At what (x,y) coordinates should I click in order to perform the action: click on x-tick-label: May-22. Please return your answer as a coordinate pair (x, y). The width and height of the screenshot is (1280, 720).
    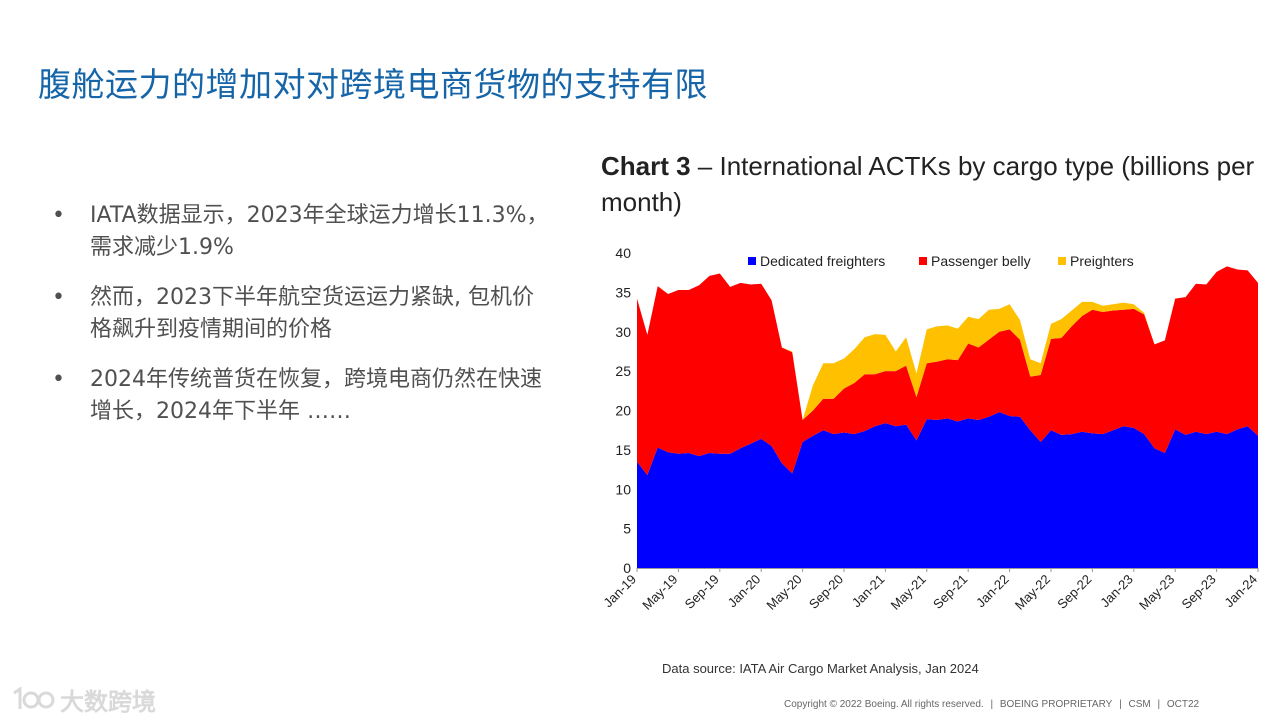
    Looking at the image, I should click on (1032, 592).